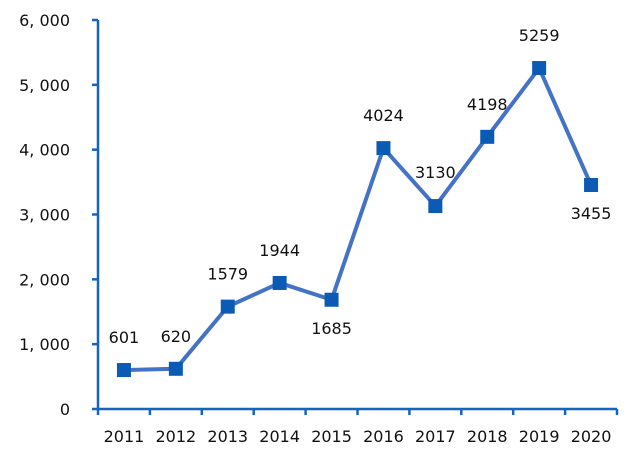 Image resolution: width=631 pixels, height=450 pixels. What do you see at coordinates (435, 172) in the screenshot?
I see `data-label: 3130` at bounding box center [435, 172].